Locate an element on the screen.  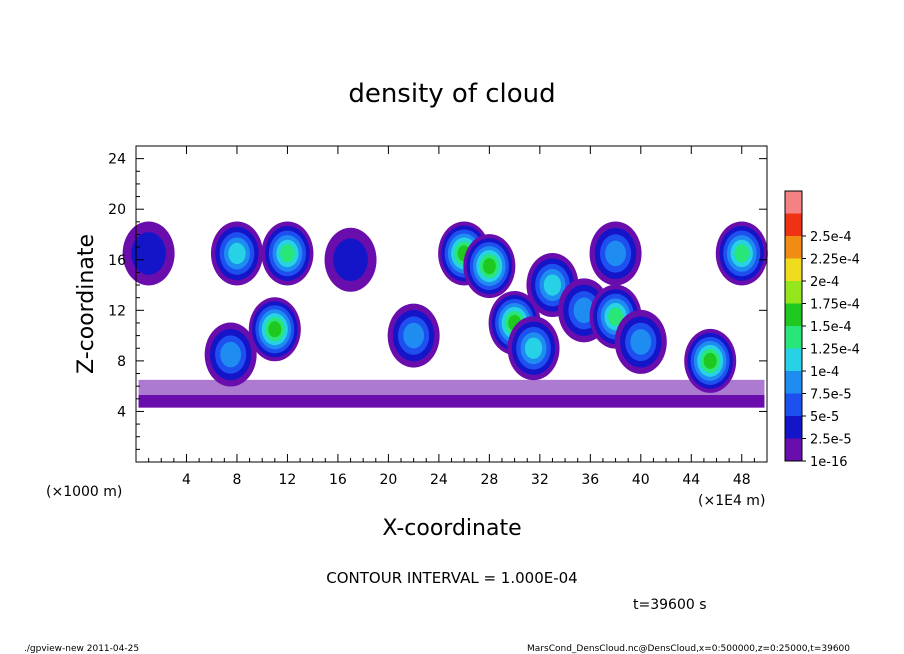
colorbar-label: 2e-4 is located at coordinates (824, 282).